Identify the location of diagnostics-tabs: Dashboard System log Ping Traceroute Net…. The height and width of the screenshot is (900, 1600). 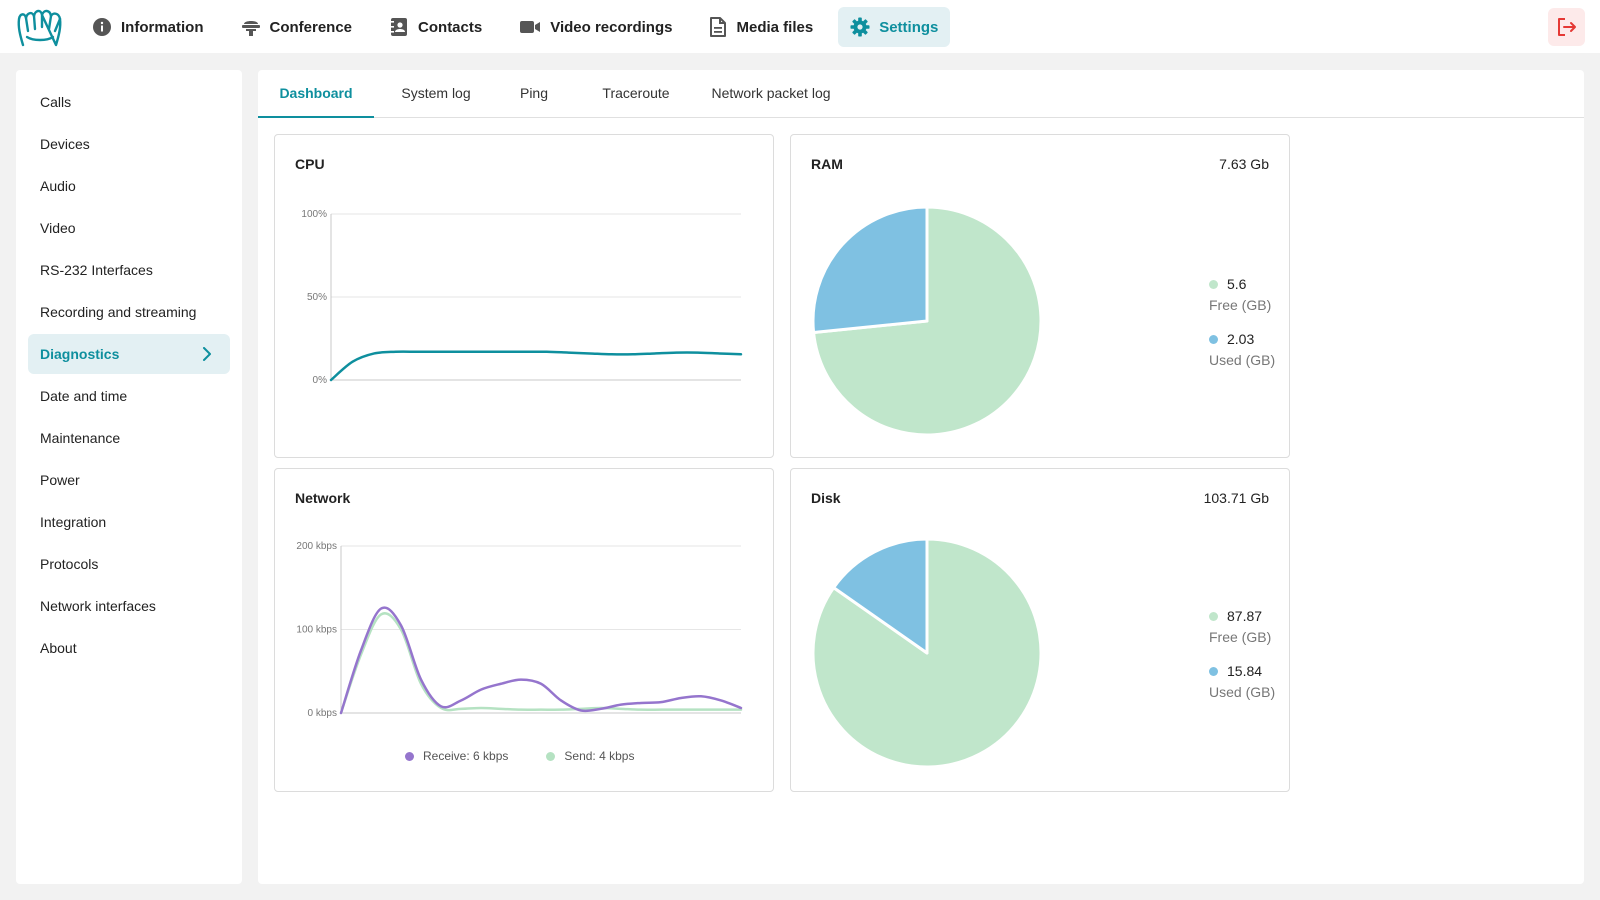
(921, 94).